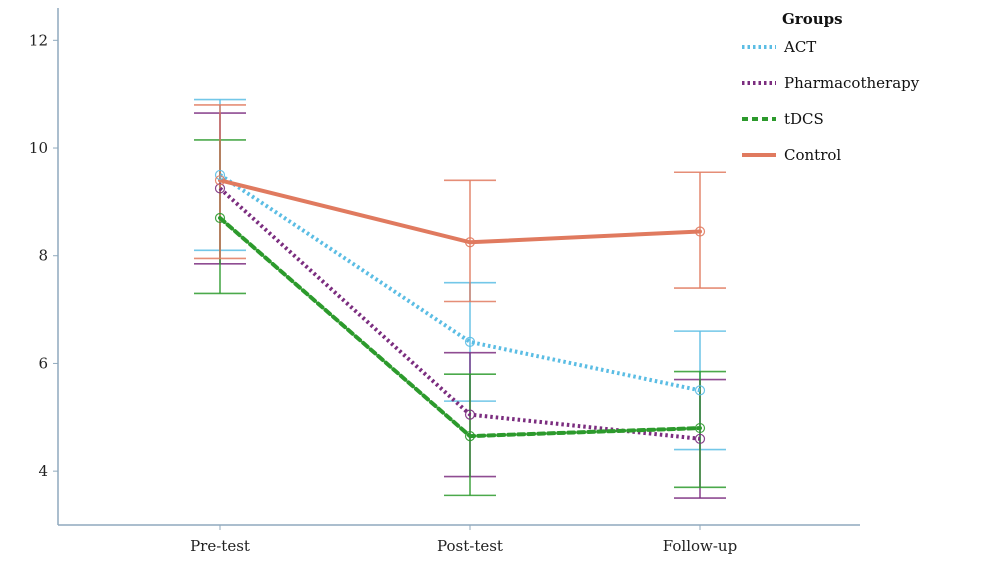 The height and width of the screenshot is (564, 1000). What do you see at coordinates (220, 546) in the screenshot?
I see `x-tick-label: Pre-test` at bounding box center [220, 546].